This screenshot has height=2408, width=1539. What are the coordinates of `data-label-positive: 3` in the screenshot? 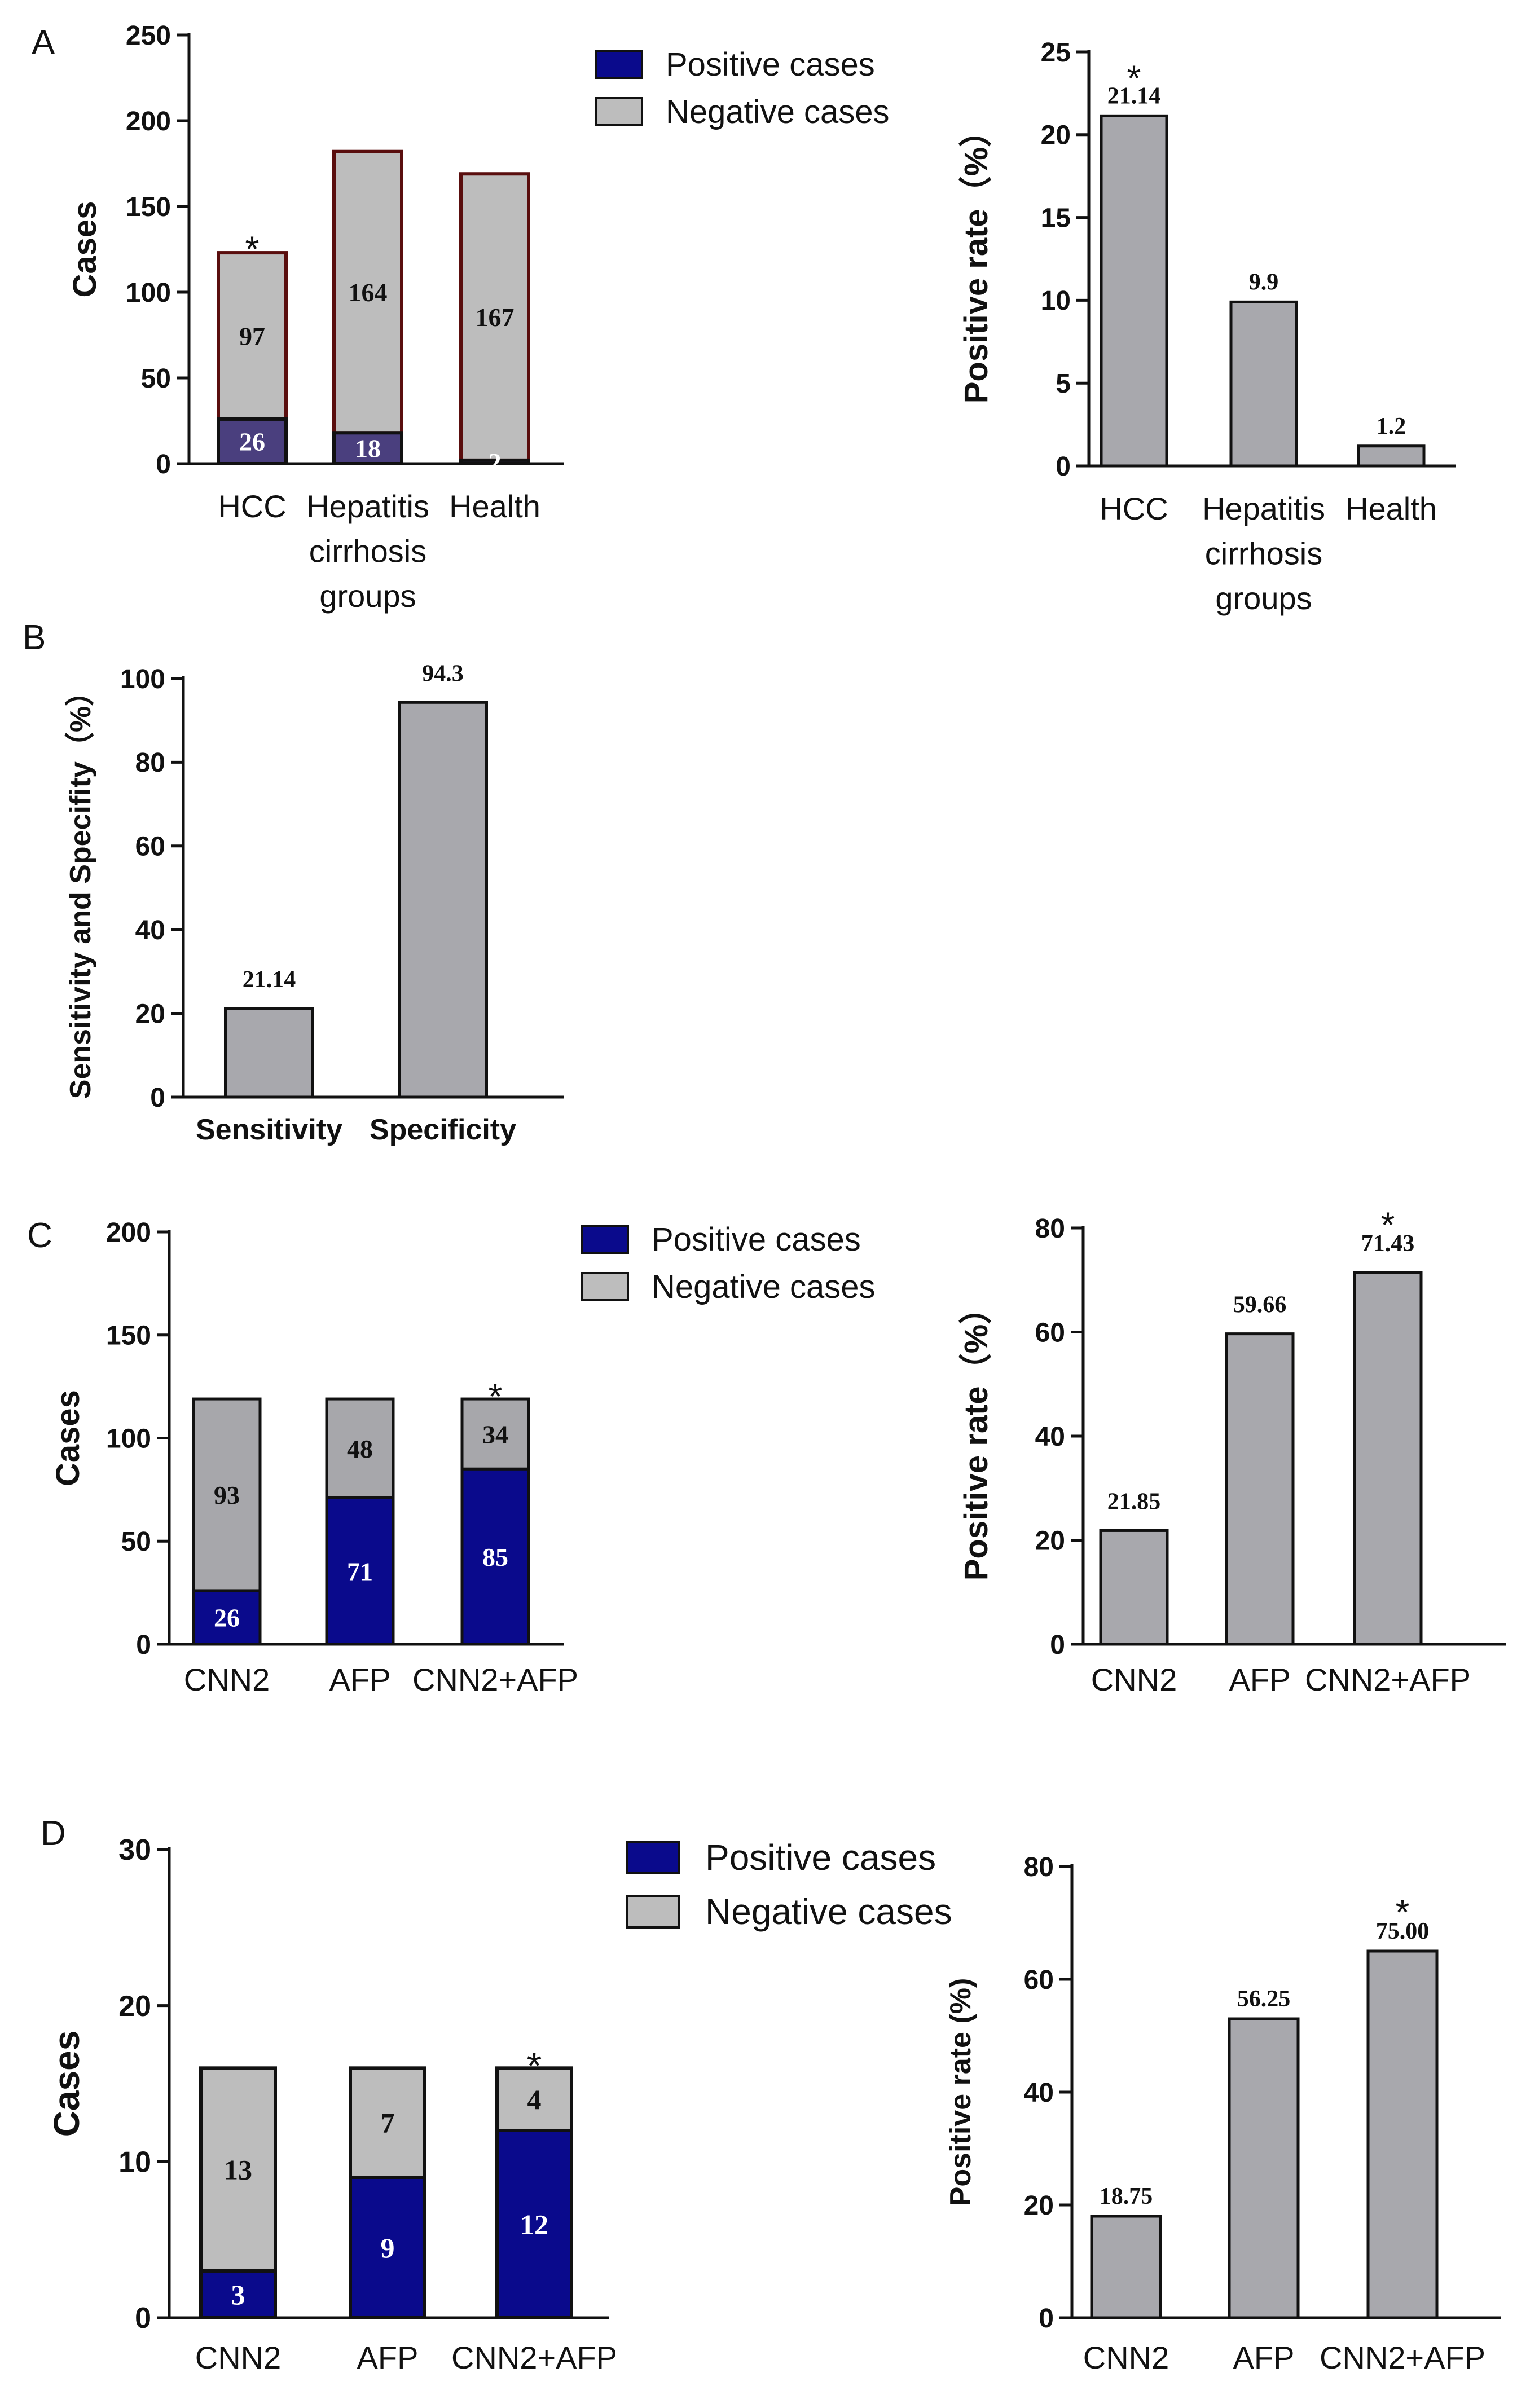 It's located at (238, 2294).